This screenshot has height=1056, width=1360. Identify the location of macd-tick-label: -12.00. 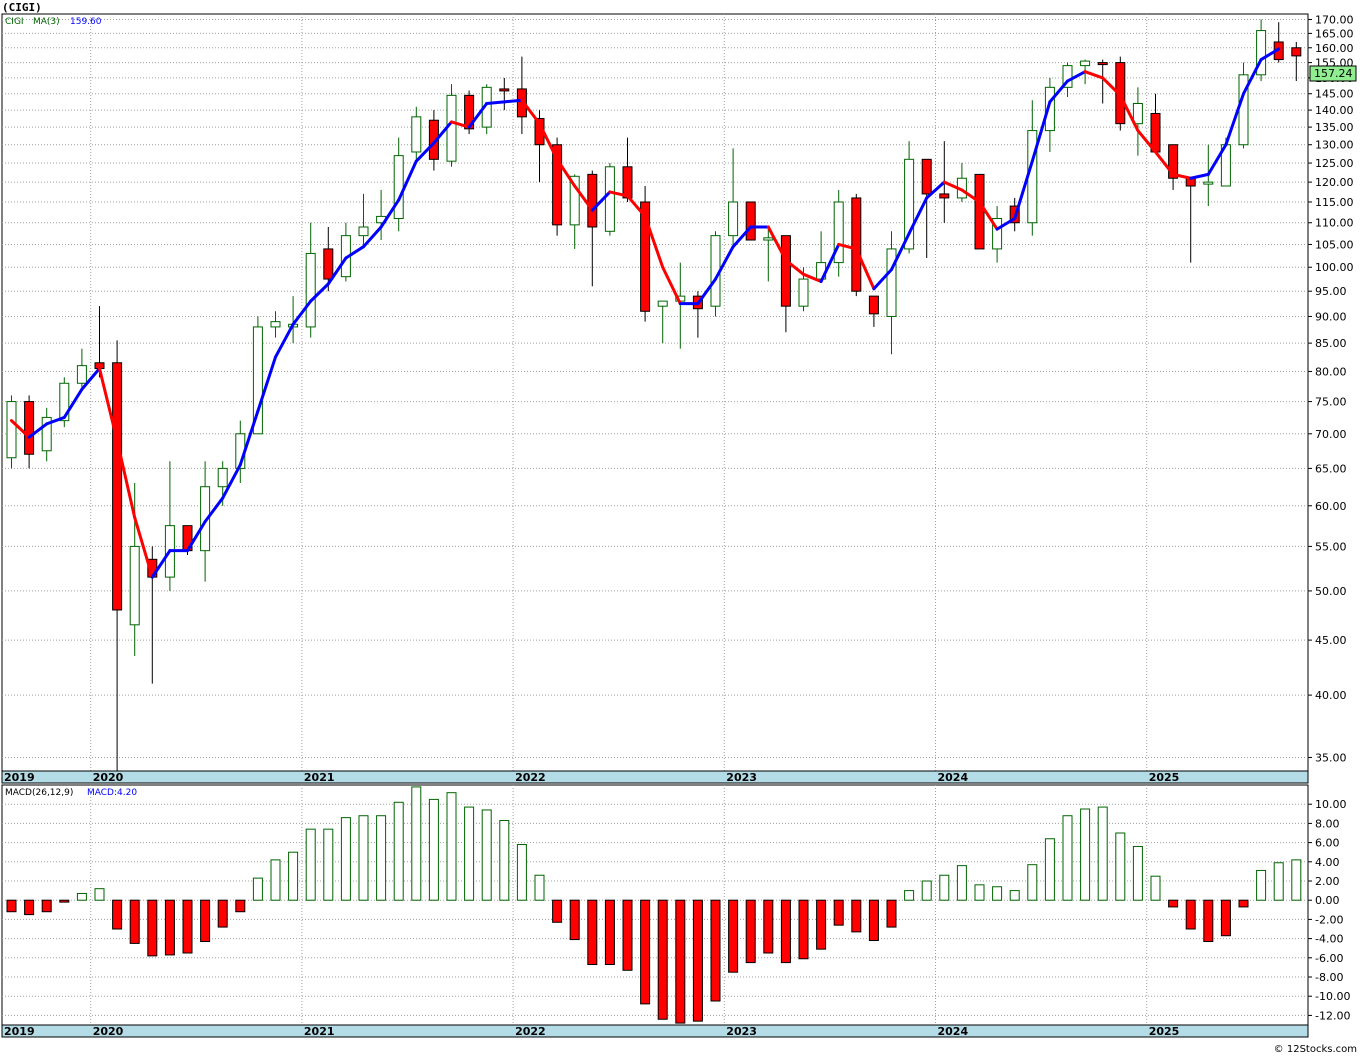
(1332, 1015).